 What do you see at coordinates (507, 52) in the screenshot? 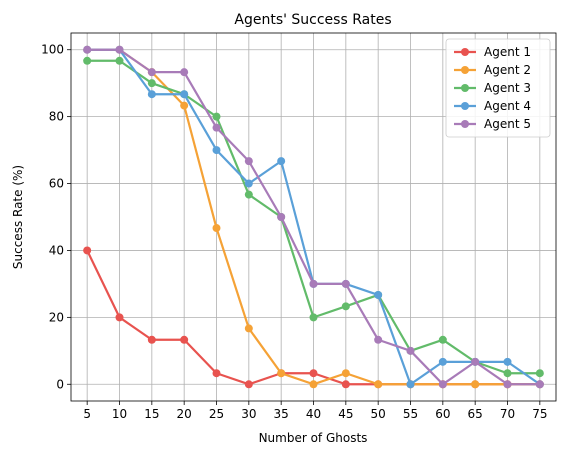
I see `legend-label: Agent 1` at bounding box center [507, 52].